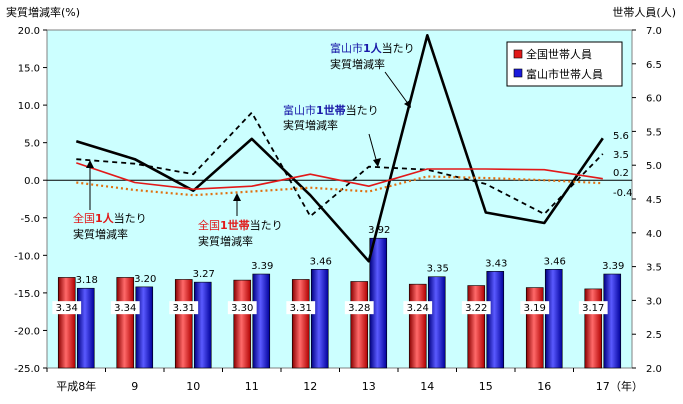 Image resolution: width=683 pixels, height=404 pixels. What do you see at coordinates (644, 12) in the screenshot?
I see `right-axis-label: 世帯人員(人)` at bounding box center [644, 12].